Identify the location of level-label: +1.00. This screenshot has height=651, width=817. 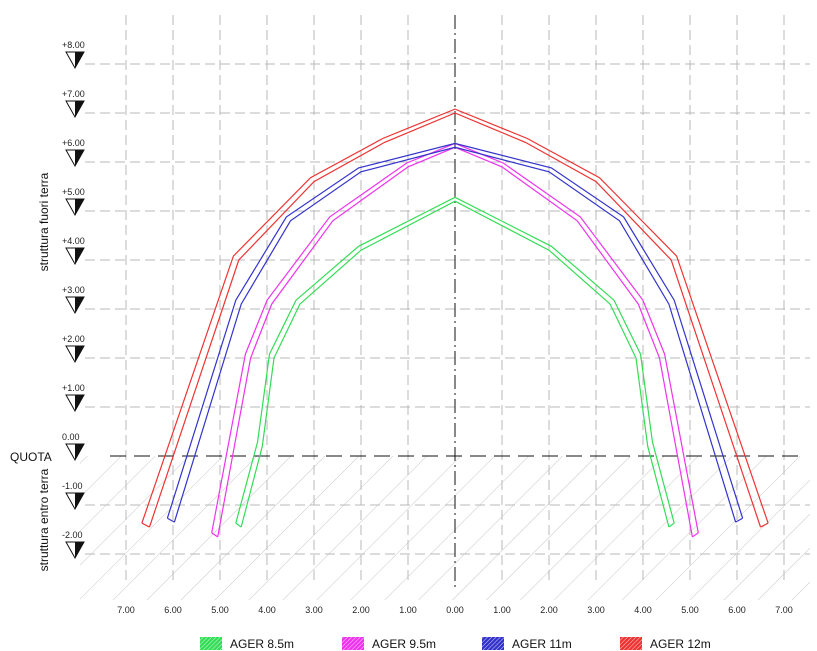
(73, 388).